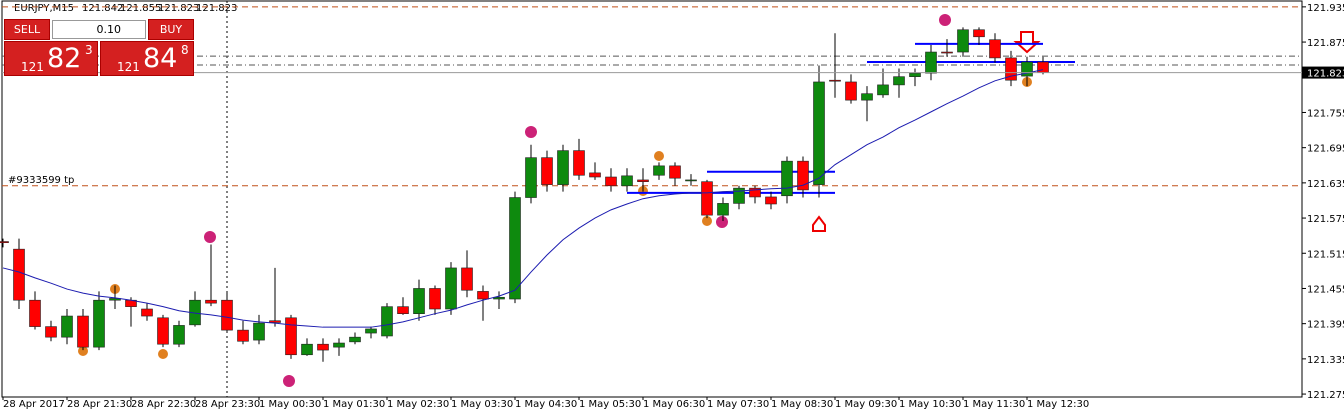 This screenshot has width=1344, height=414. Describe the element at coordinates (1325, 289) in the screenshot. I see `y-tick-label: 121.455` at that location.